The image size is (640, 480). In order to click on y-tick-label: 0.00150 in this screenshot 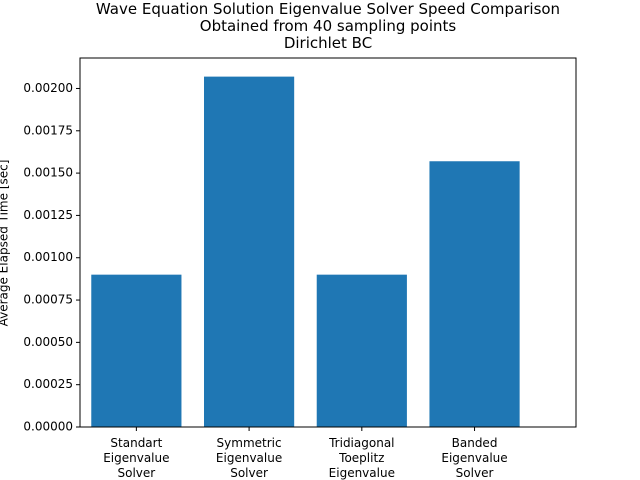, I will do `click(48, 173)`.